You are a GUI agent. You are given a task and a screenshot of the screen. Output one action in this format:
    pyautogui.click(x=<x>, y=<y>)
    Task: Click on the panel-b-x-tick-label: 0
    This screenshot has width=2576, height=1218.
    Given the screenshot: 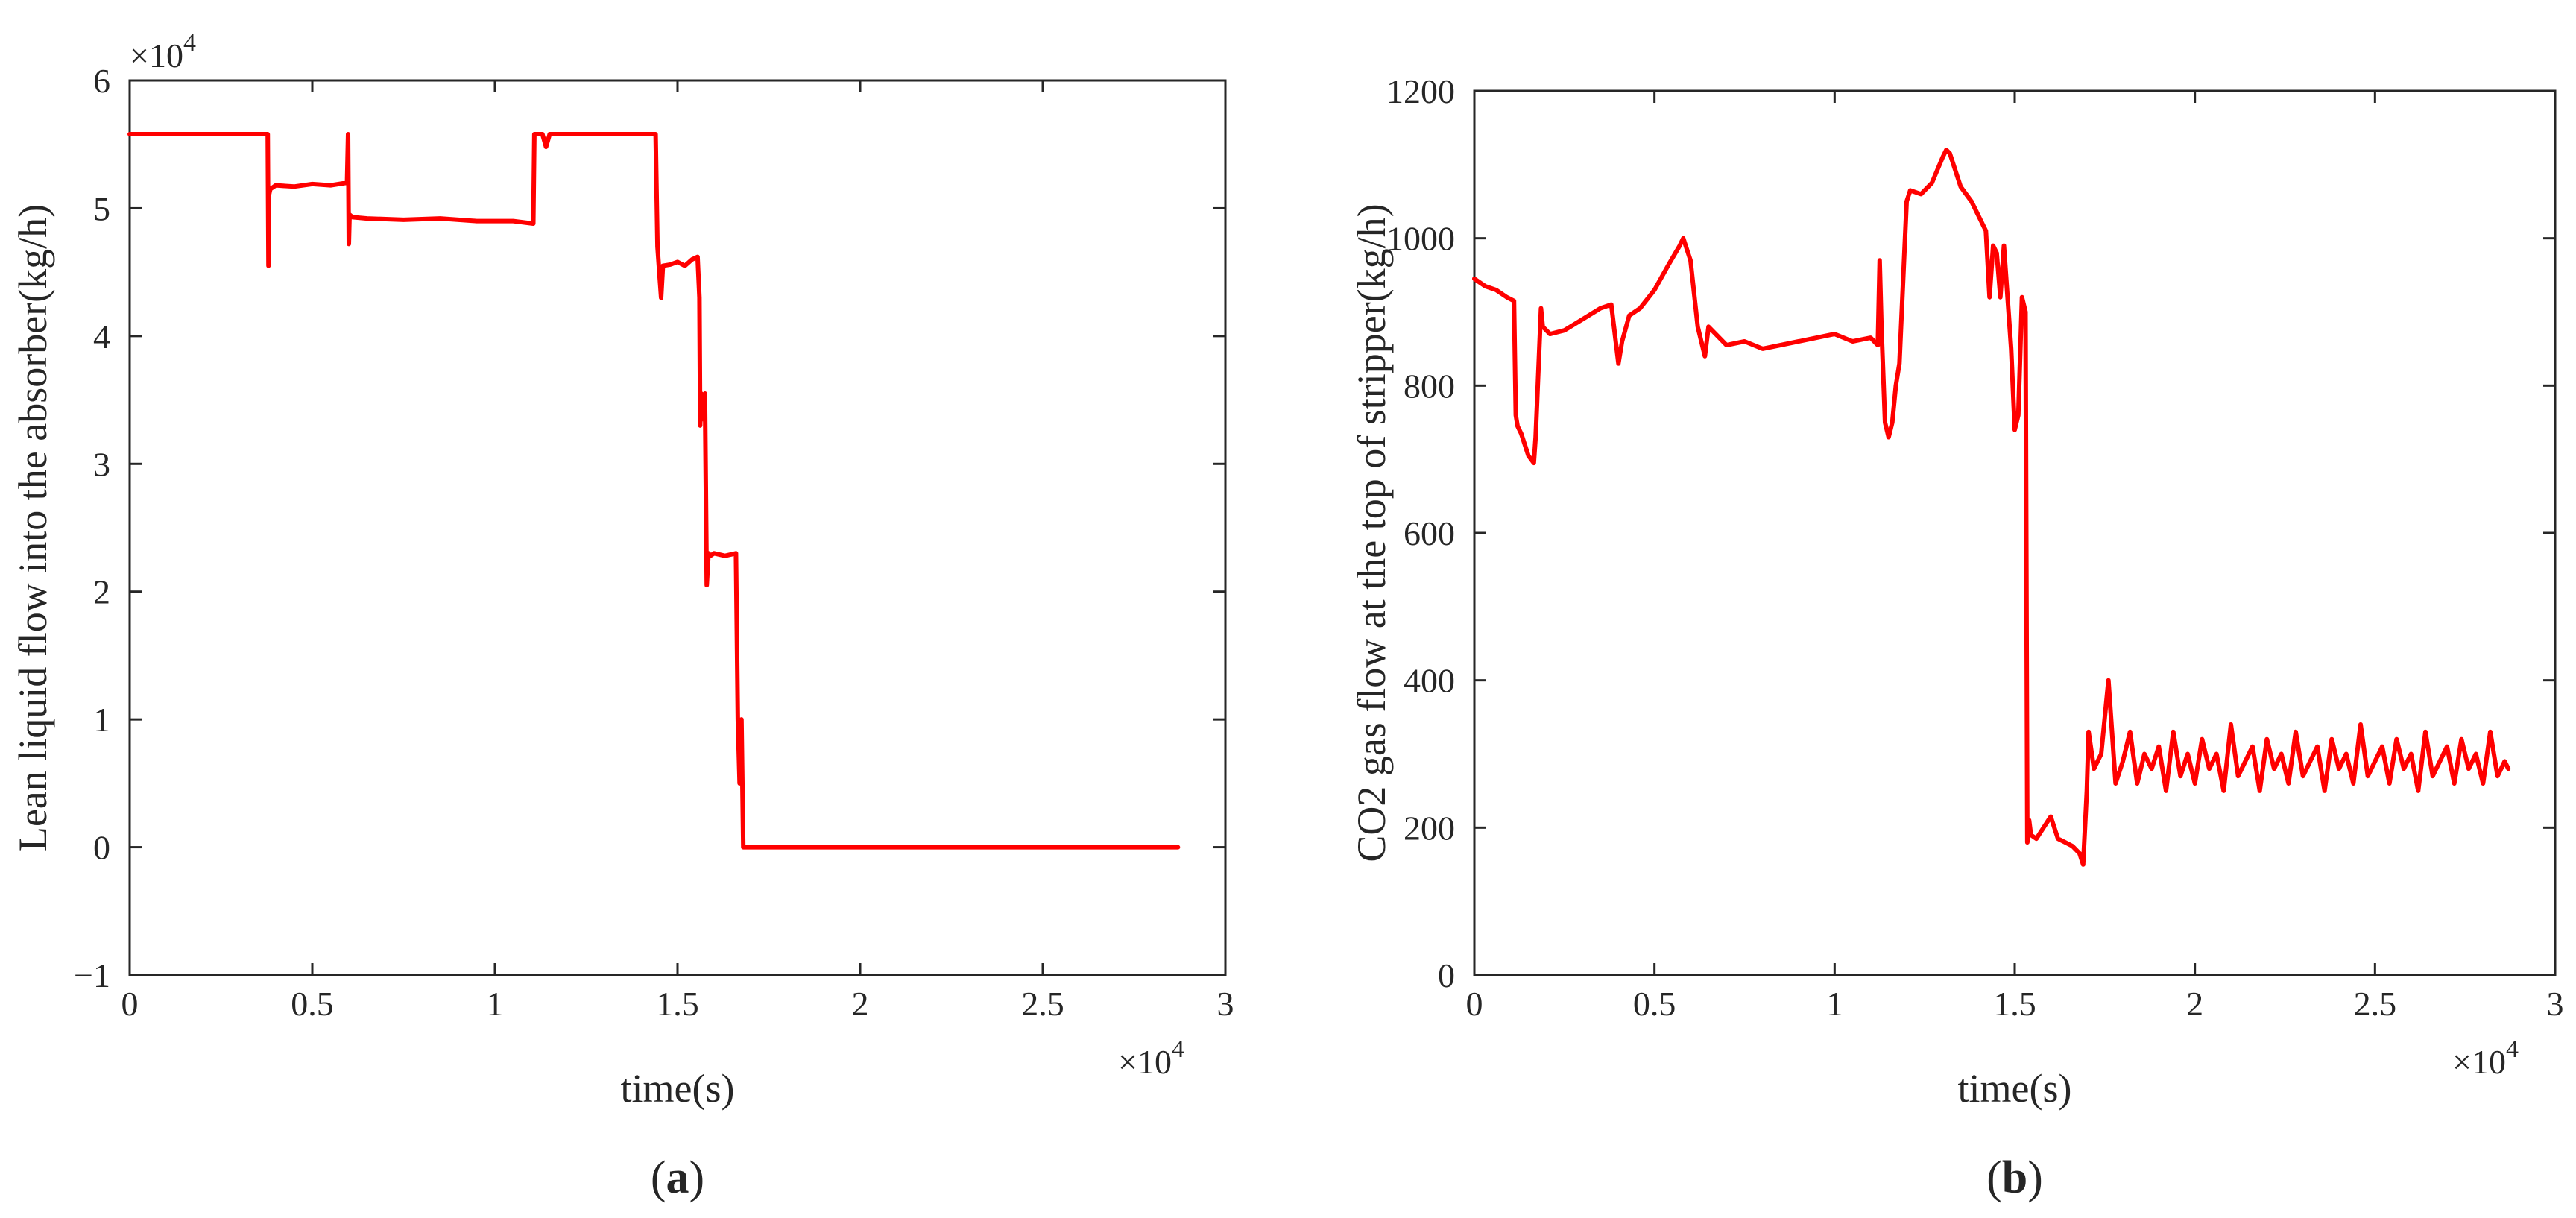 What is the action you would take?
    pyautogui.click(x=1474, y=1004)
    